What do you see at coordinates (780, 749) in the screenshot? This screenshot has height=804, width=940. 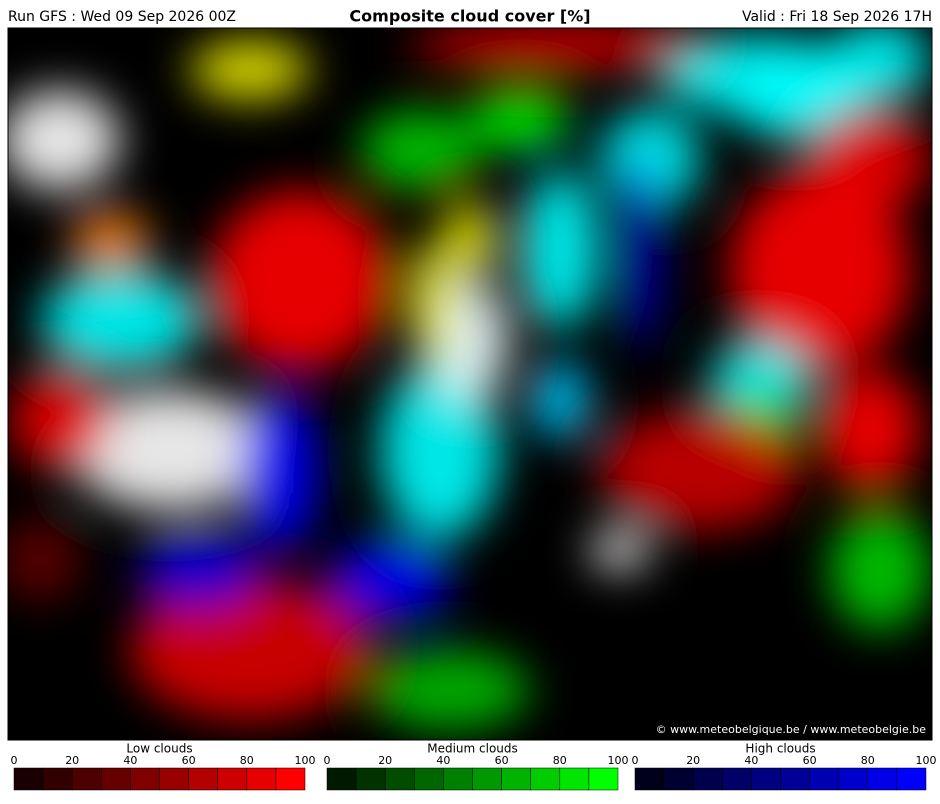 I see `legend-label: High clouds` at bounding box center [780, 749].